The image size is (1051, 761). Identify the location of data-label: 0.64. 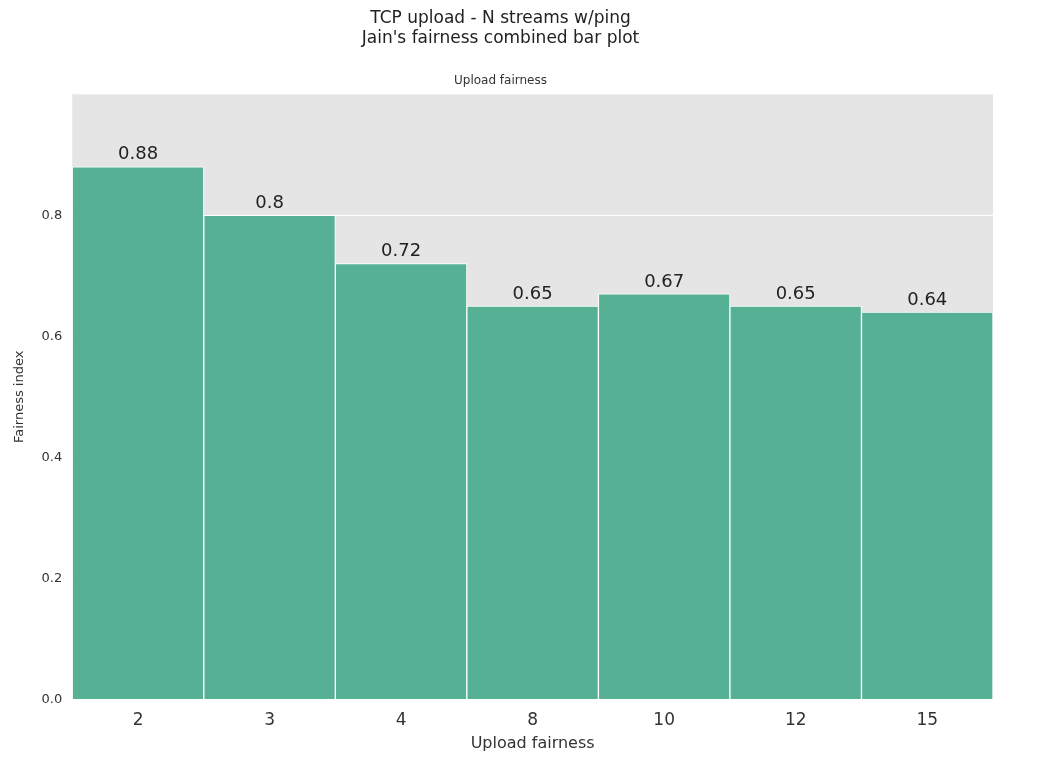
(927, 298).